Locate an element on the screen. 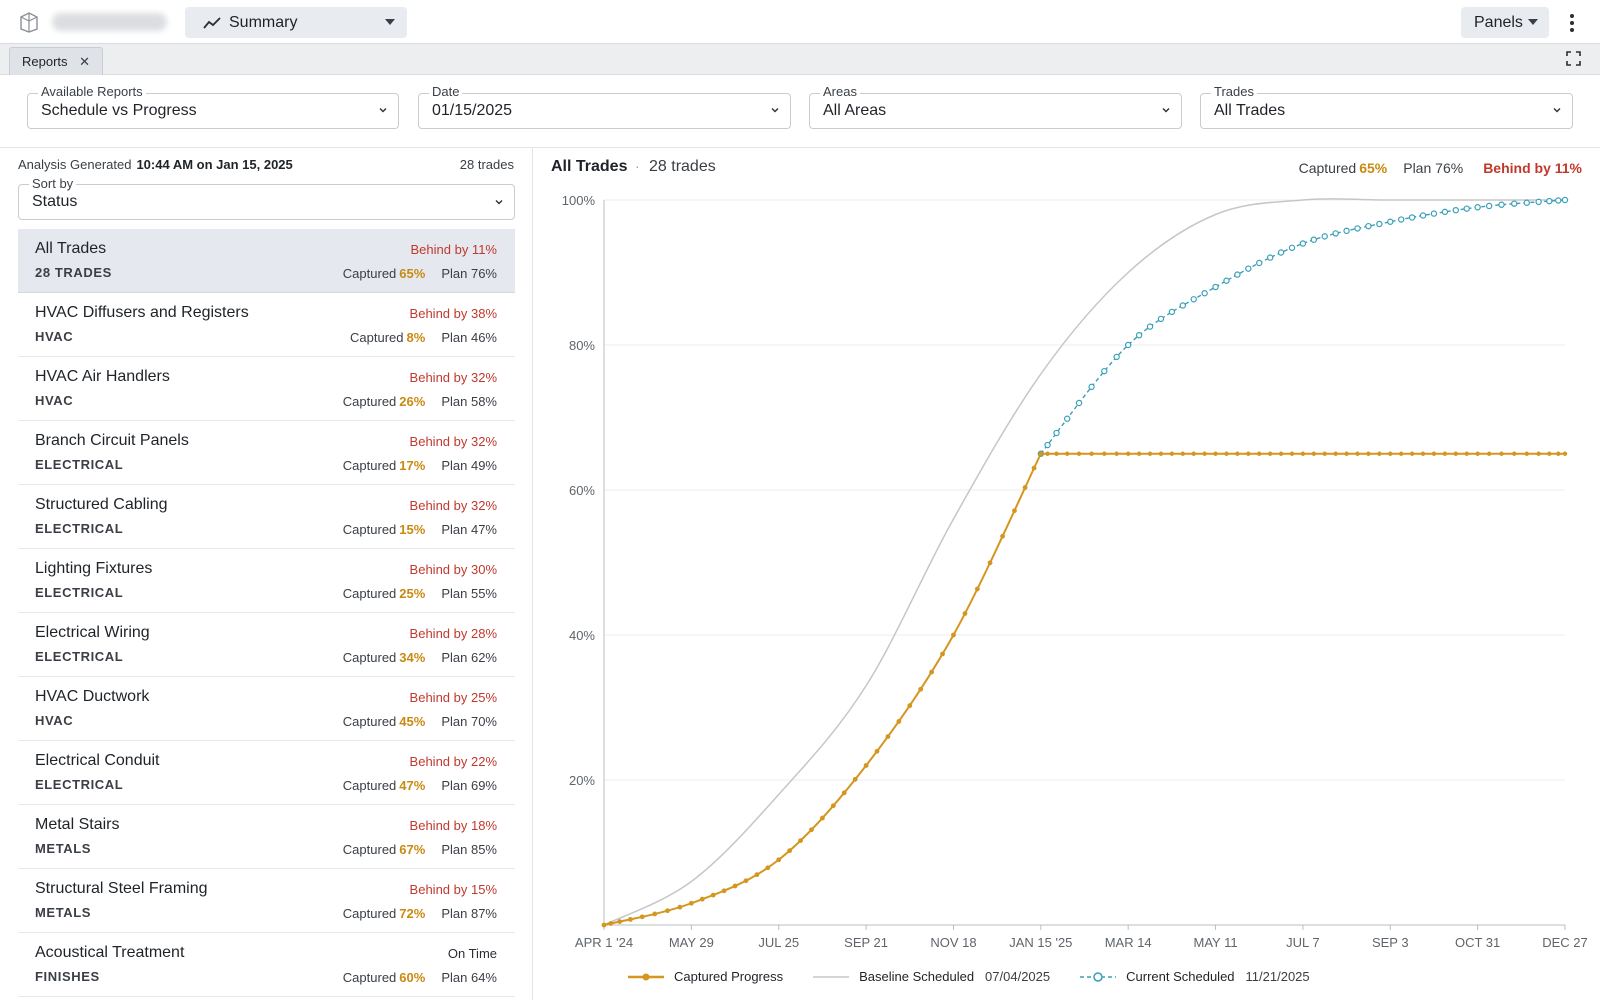 The height and width of the screenshot is (1000, 1600). trade-category: ELECTRICAL is located at coordinates (79, 464).